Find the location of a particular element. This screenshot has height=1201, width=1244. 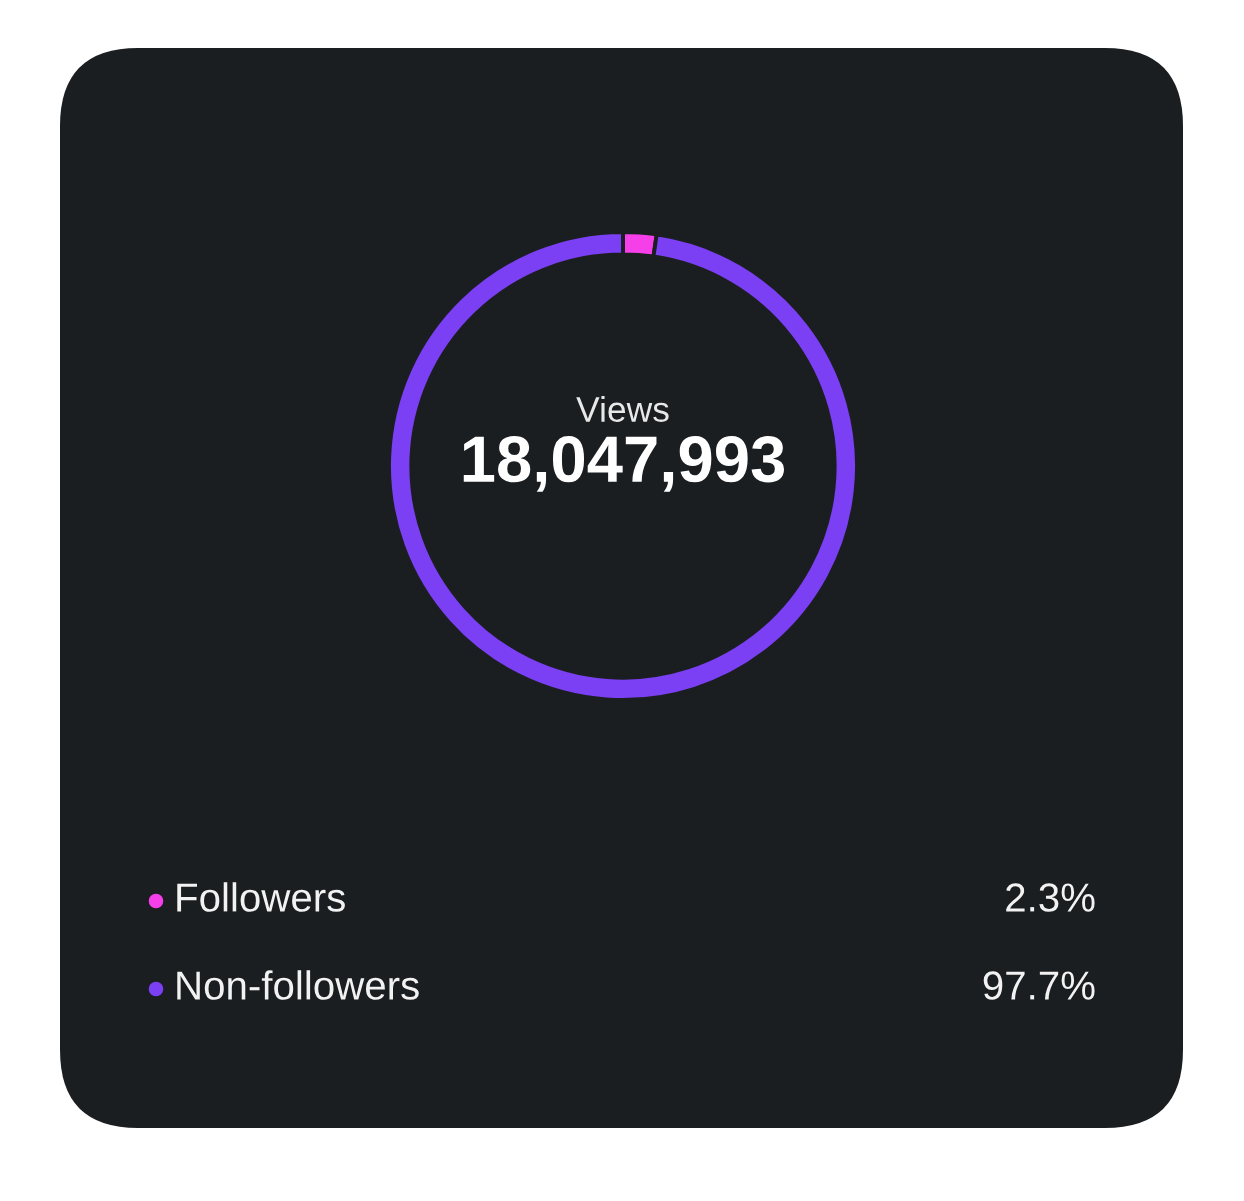

data-label: 2.3% is located at coordinates (1050, 897).